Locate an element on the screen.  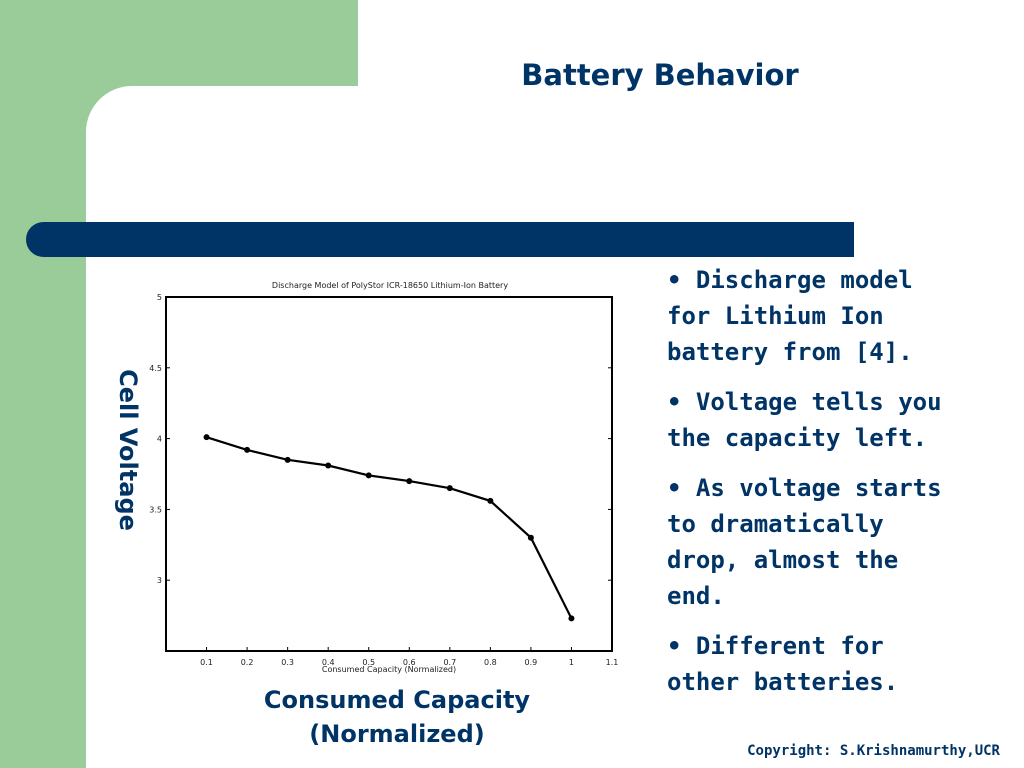
bullet-item: • Voltage tells you the capacity left. is located at coordinates (804, 420).